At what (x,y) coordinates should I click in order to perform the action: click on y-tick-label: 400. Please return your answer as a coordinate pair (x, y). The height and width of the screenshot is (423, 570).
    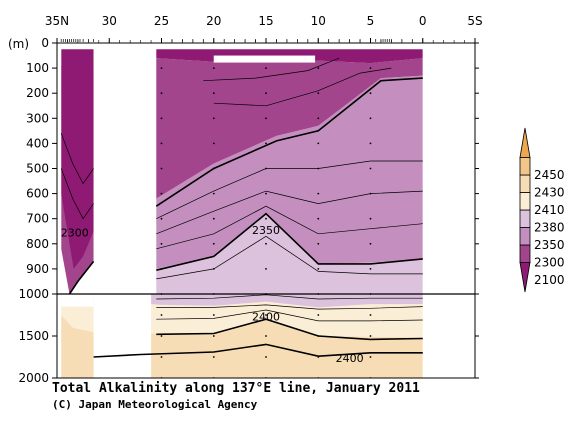
    Looking at the image, I should click on (37, 143).